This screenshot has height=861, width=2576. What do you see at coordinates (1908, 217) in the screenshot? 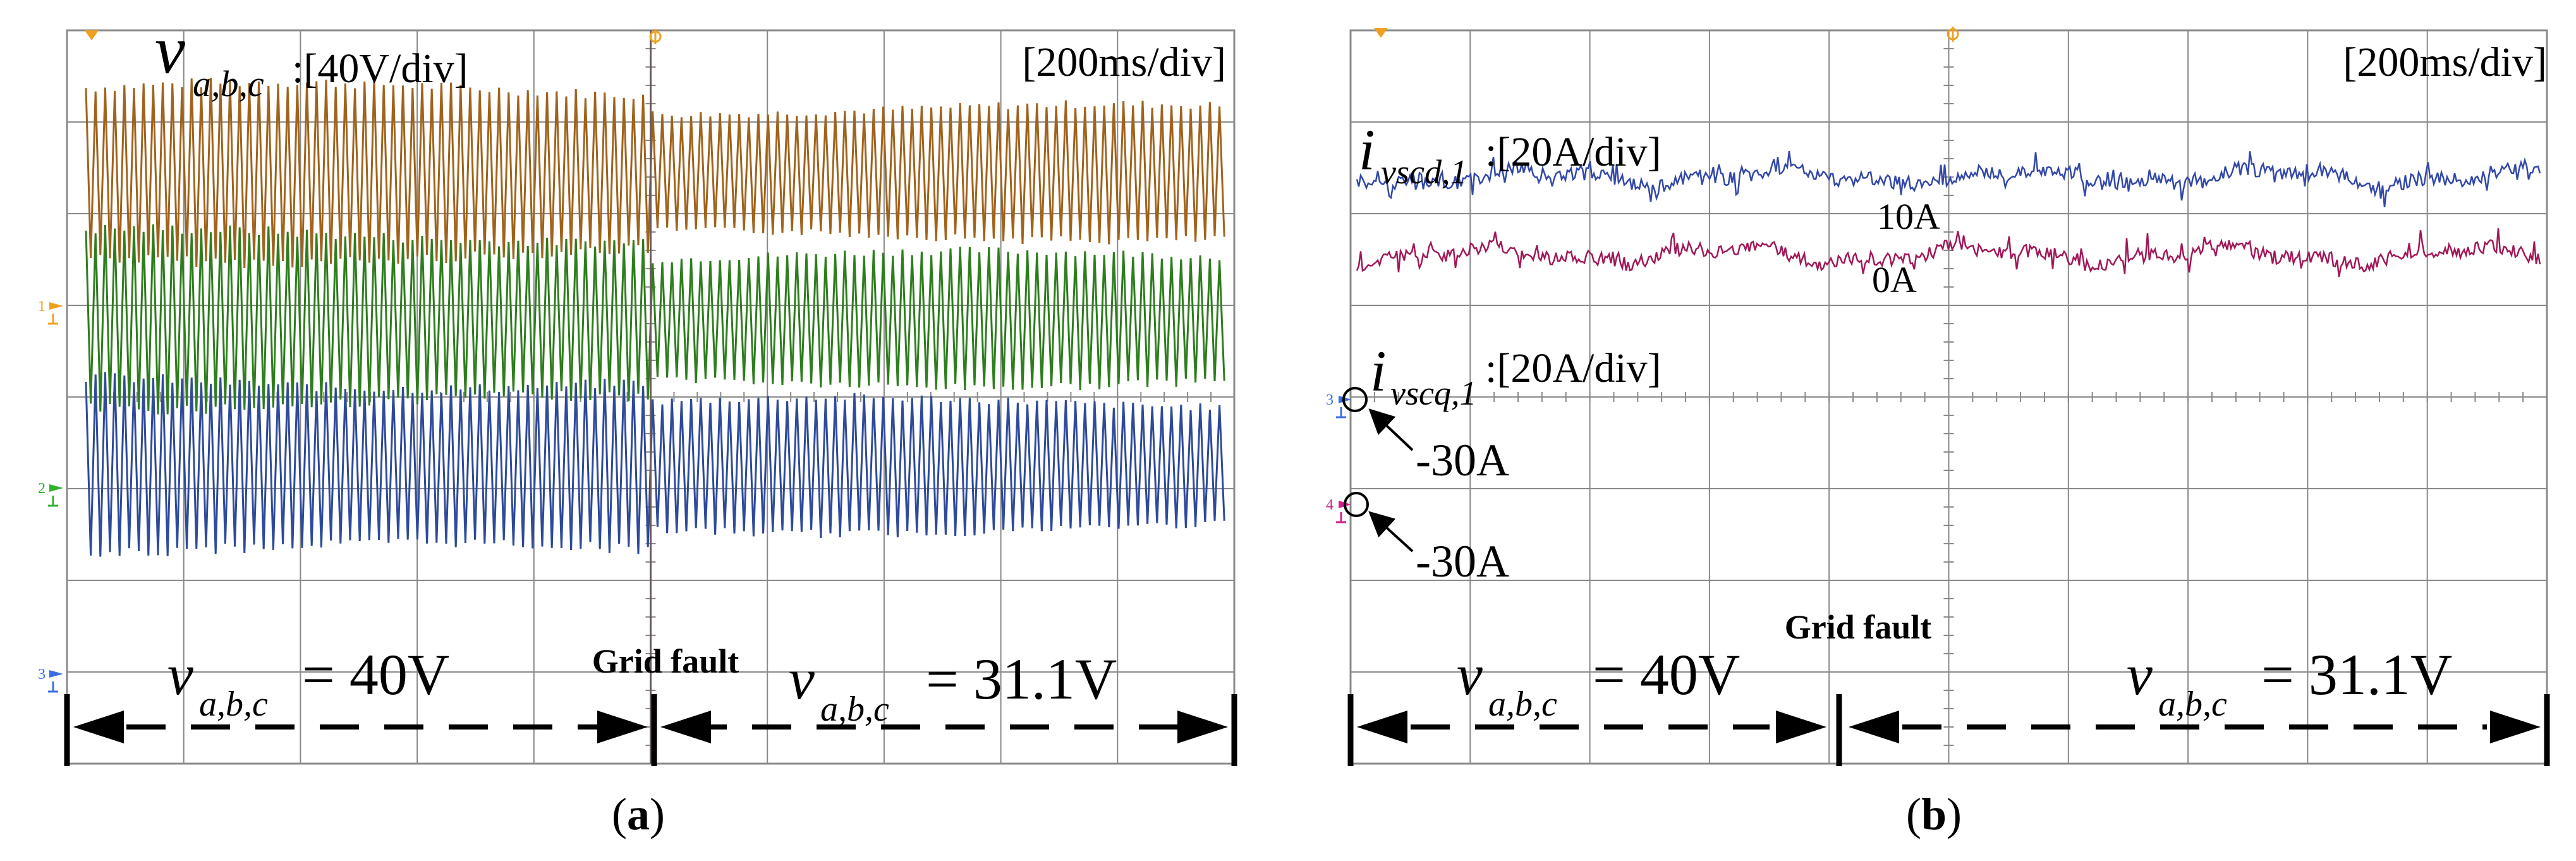
I see `panel-b-10a-level-label: 10A` at bounding box center [1908, 217].